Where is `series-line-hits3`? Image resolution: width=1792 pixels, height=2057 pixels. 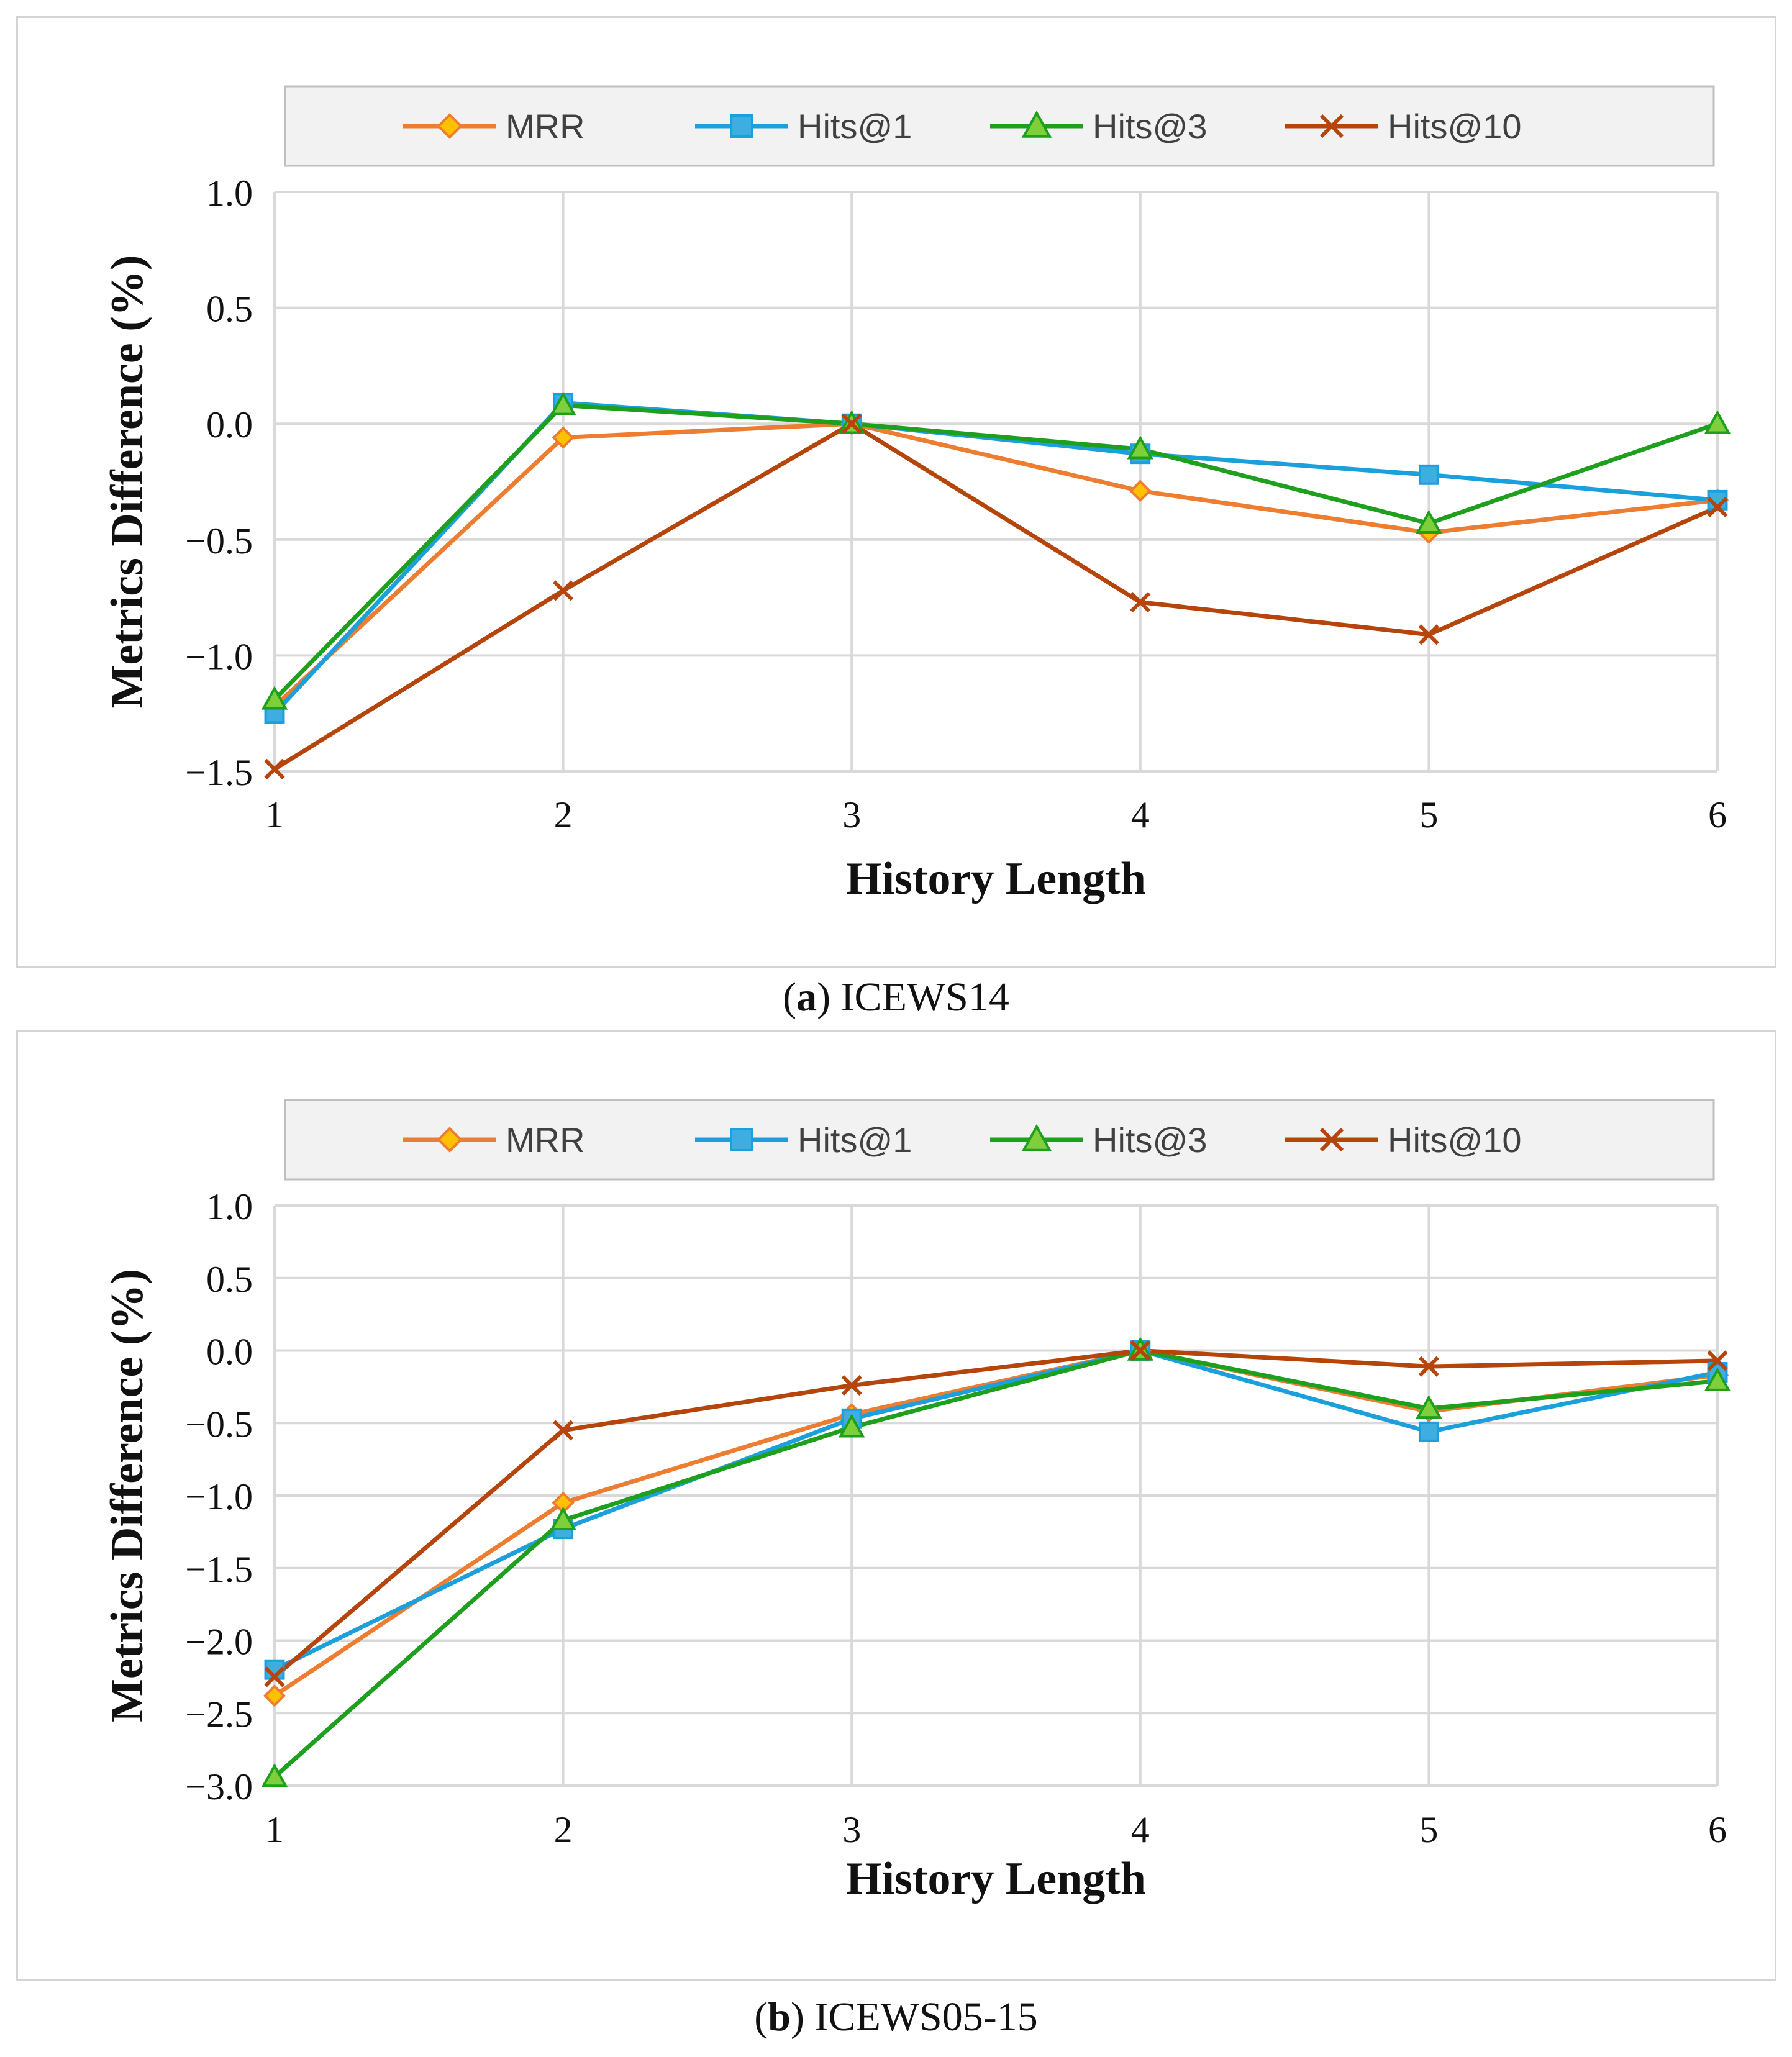 series-line-hits3 is located at coordinates (996, 552).